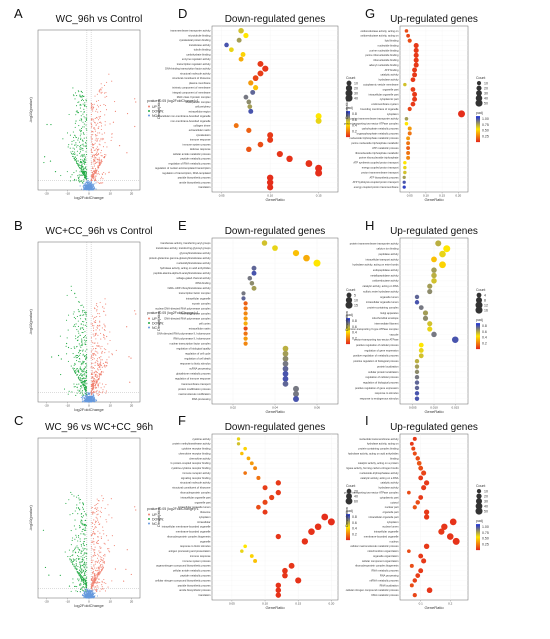  I want to click on term-label: ribonucleoprotein complex, so click(195, 492).